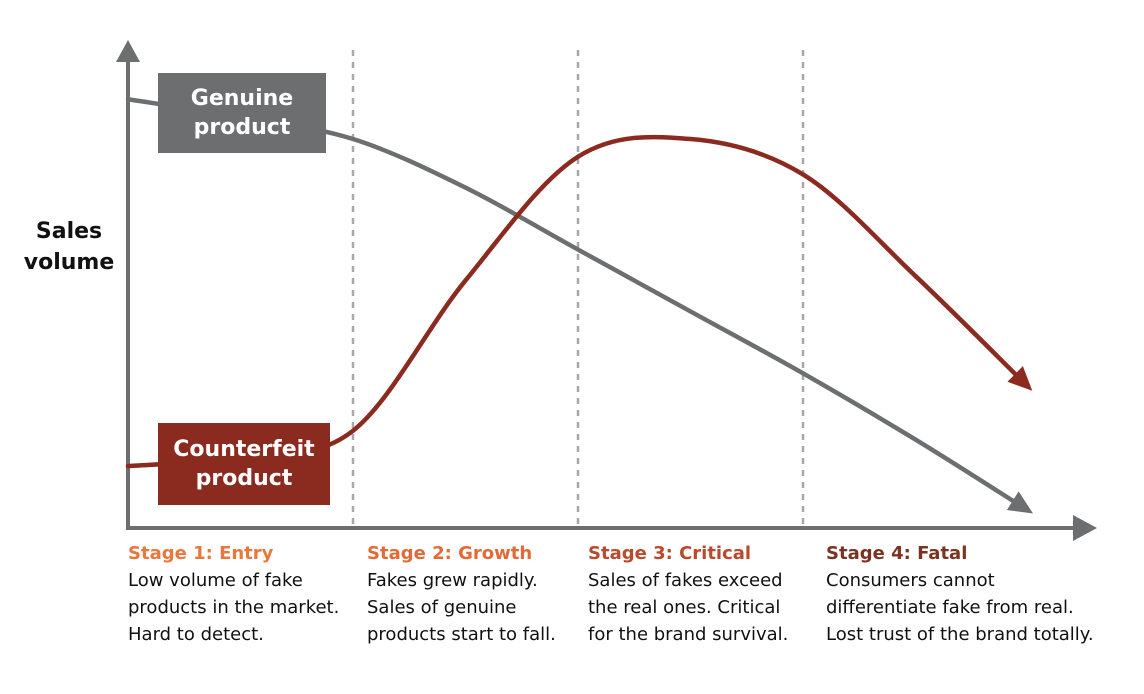  I want to click on stage-3-title: Stage 3: Critical, so click(670, 553).